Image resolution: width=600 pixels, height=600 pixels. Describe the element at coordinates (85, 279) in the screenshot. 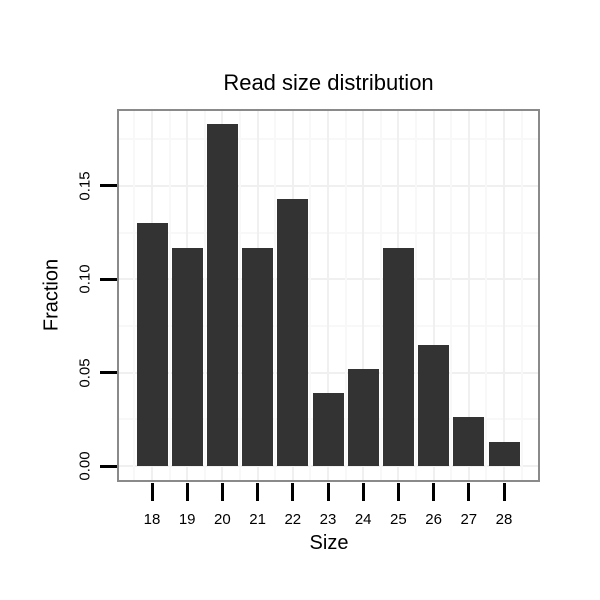

I see `y-tick-label: 0.10` at that location.